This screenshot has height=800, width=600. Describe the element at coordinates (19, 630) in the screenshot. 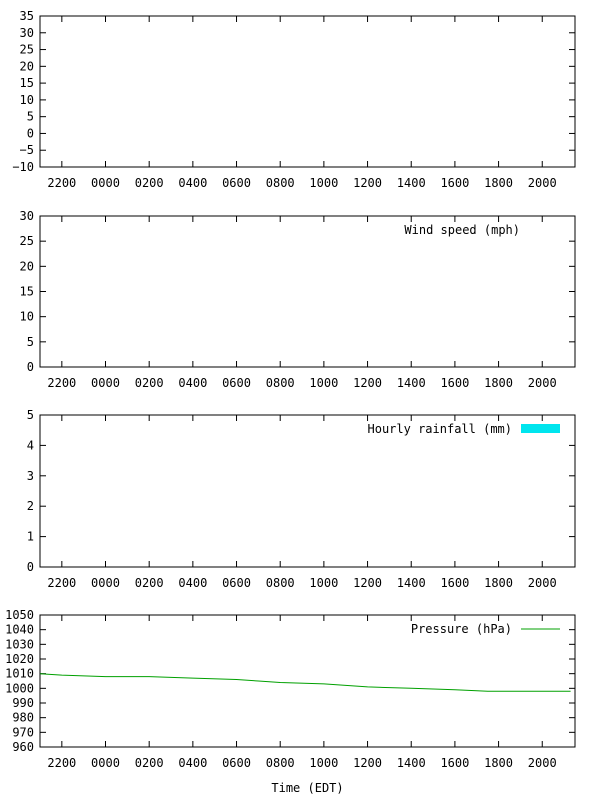

I see `y-tick-label: 1040` at that location.